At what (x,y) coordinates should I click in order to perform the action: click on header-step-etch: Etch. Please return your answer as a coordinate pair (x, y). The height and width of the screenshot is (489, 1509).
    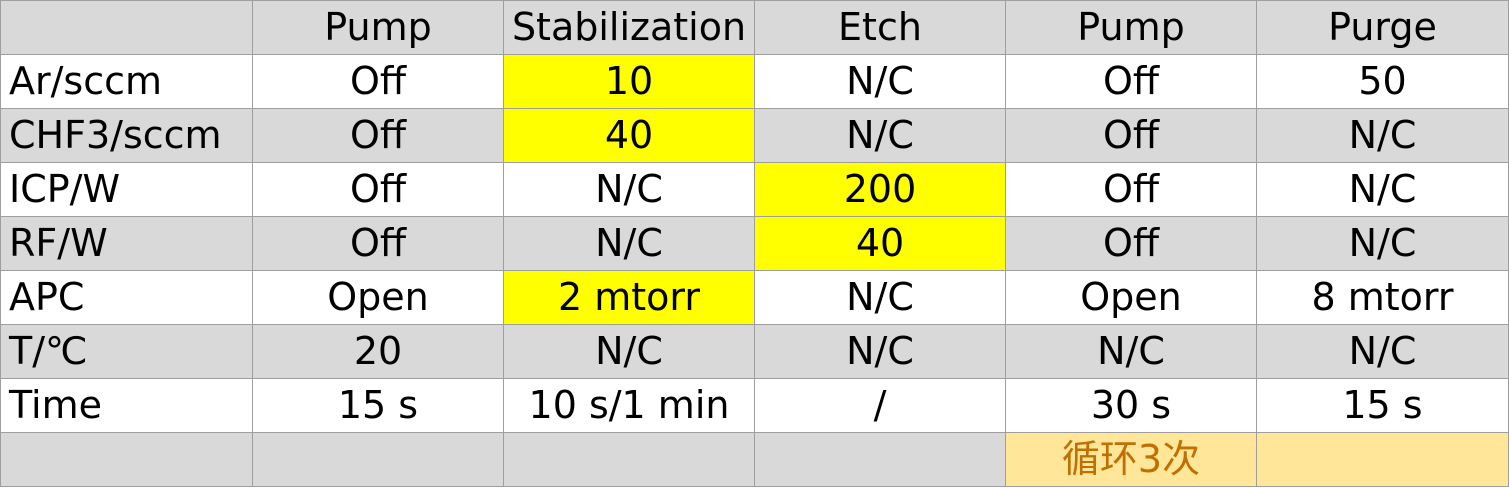
    Looking at the image, I should click on (880, 27).